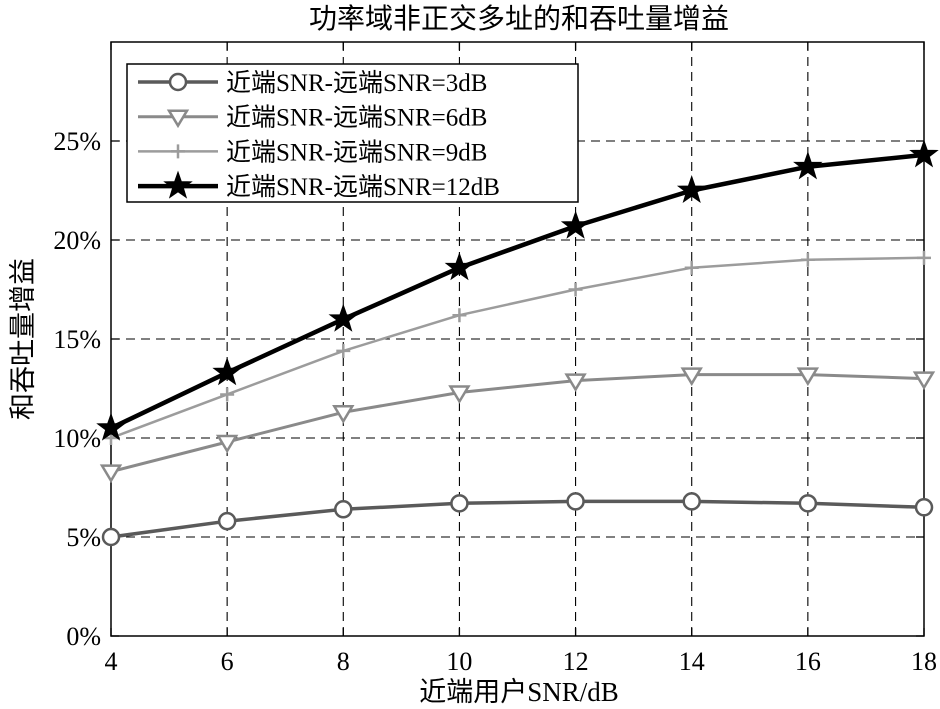  Describe the element at coordinates (459, 661) in the screenshot. I see `x-tick-label: 10` at that location.